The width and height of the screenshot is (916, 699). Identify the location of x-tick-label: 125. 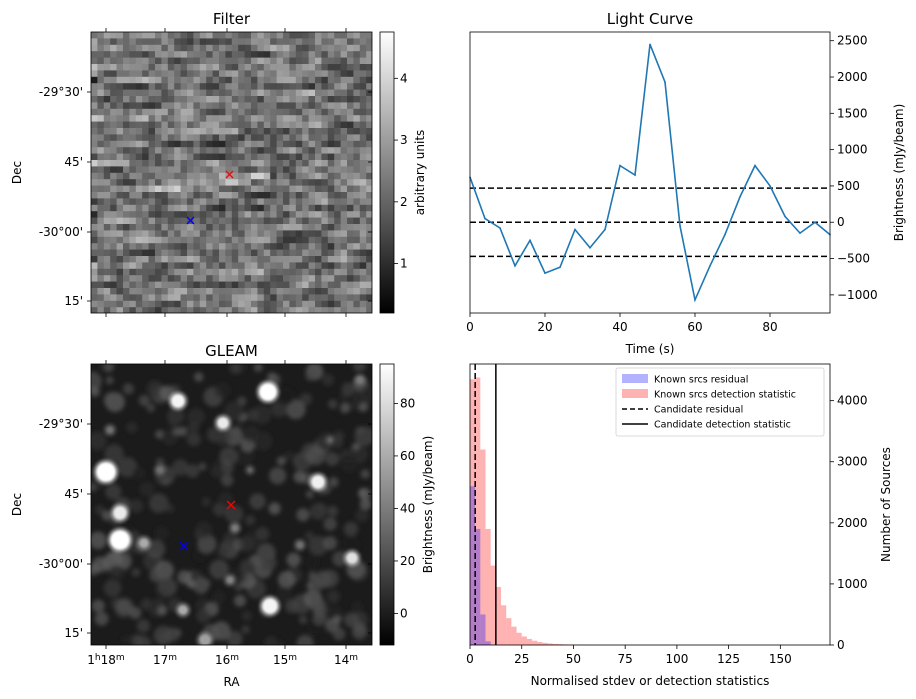
(728, 659).